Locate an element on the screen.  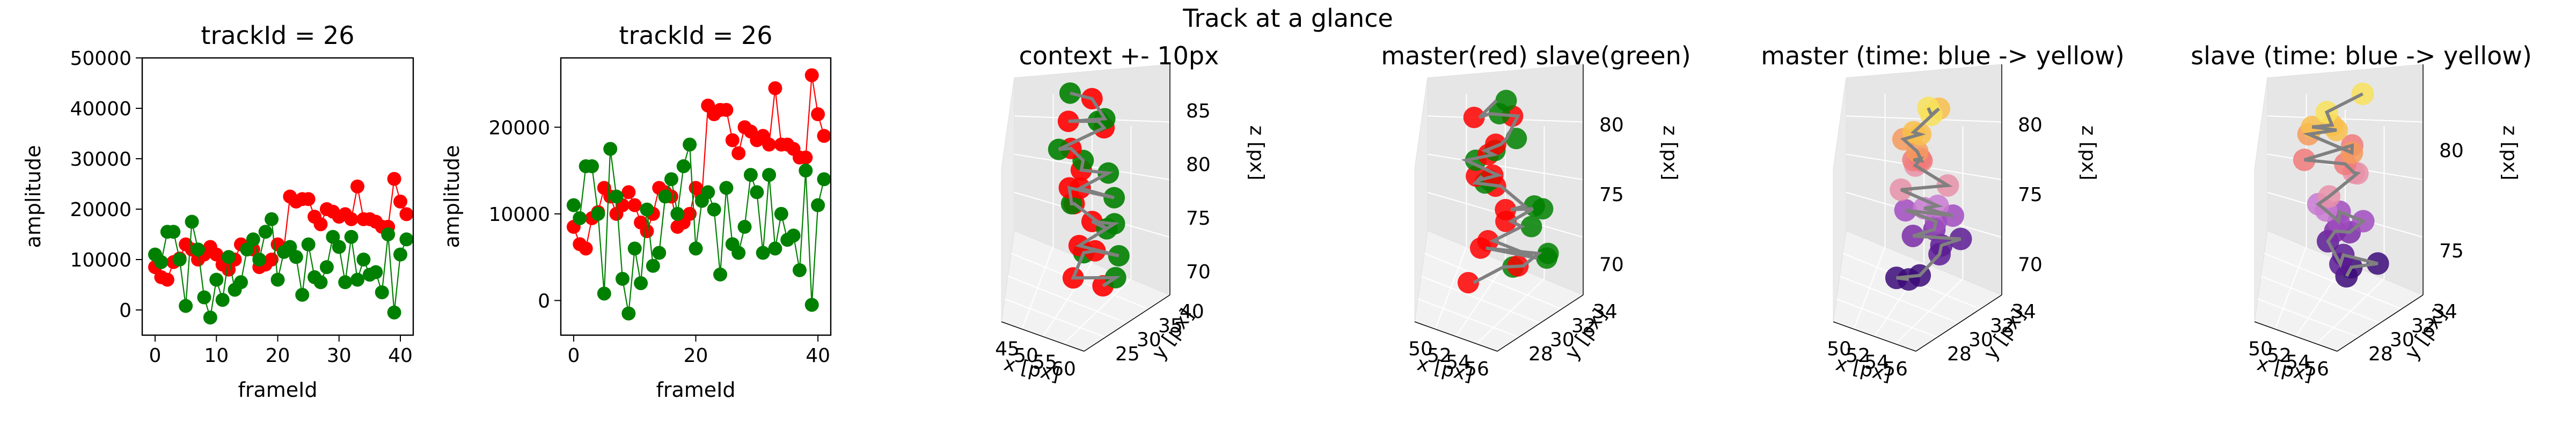
x-tick-label: 40 is located at coordinates (400, 356).